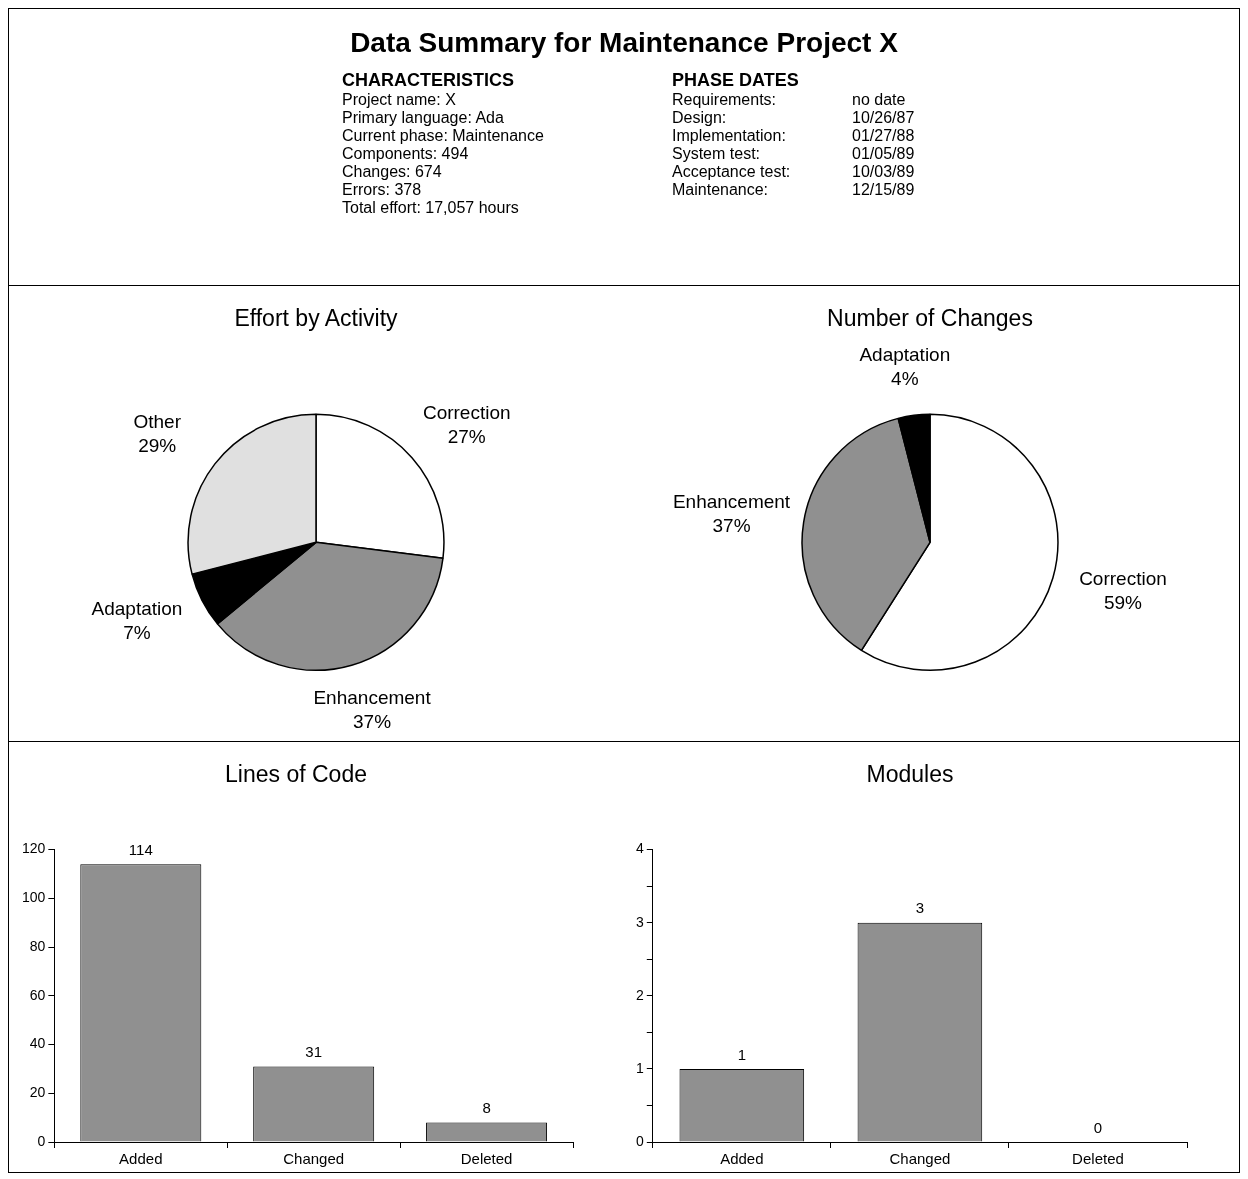  What do you see at coordinates (382, 190) in the screenshot?
I see `text: Errors: 378` at bounding box center [382, 190].